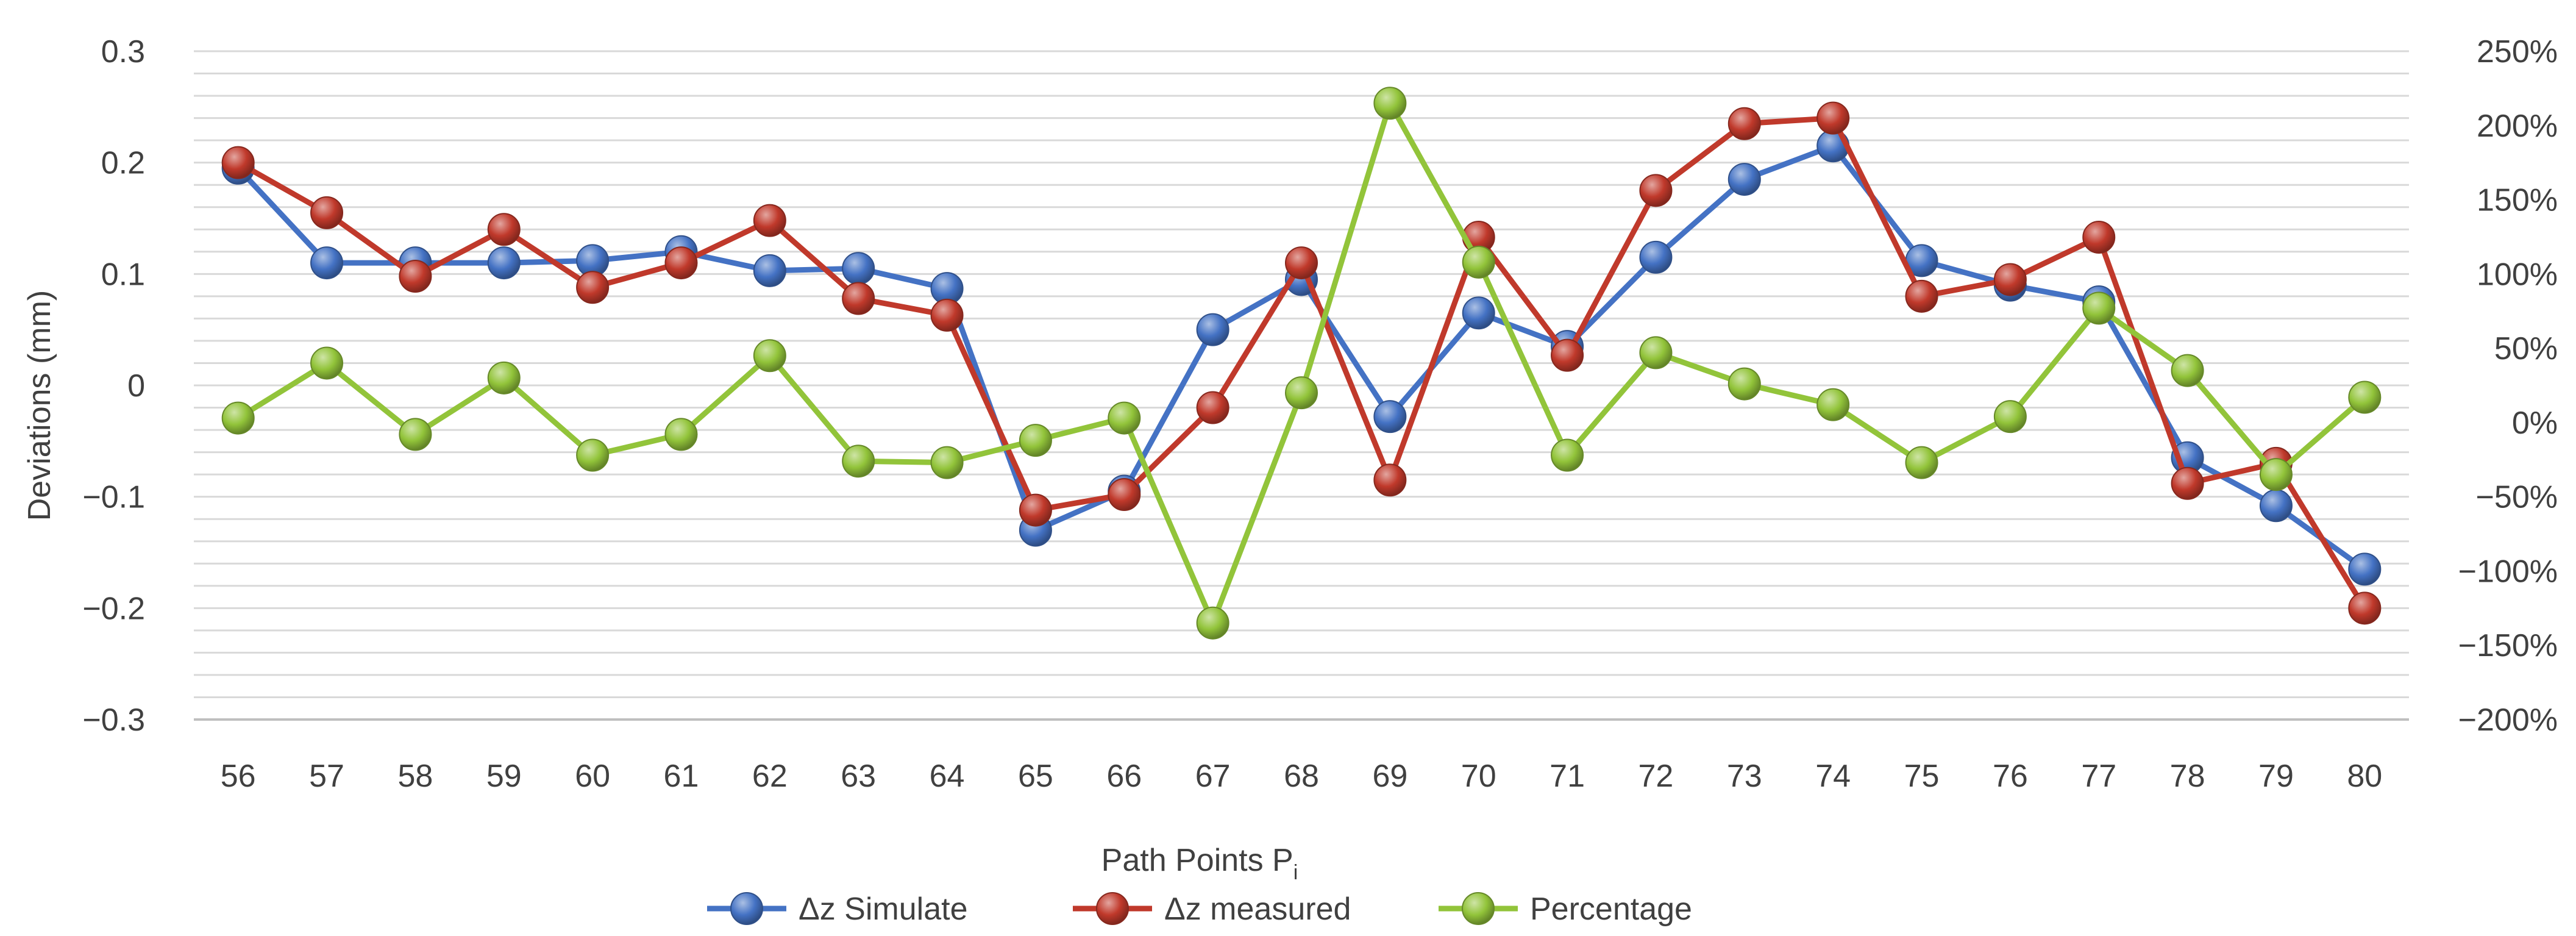 This screenshot has width=2576, height=936. Describe the element at coordinates (1833, 776) in the screenshot. I see `x-tick-label: 74` at that location.